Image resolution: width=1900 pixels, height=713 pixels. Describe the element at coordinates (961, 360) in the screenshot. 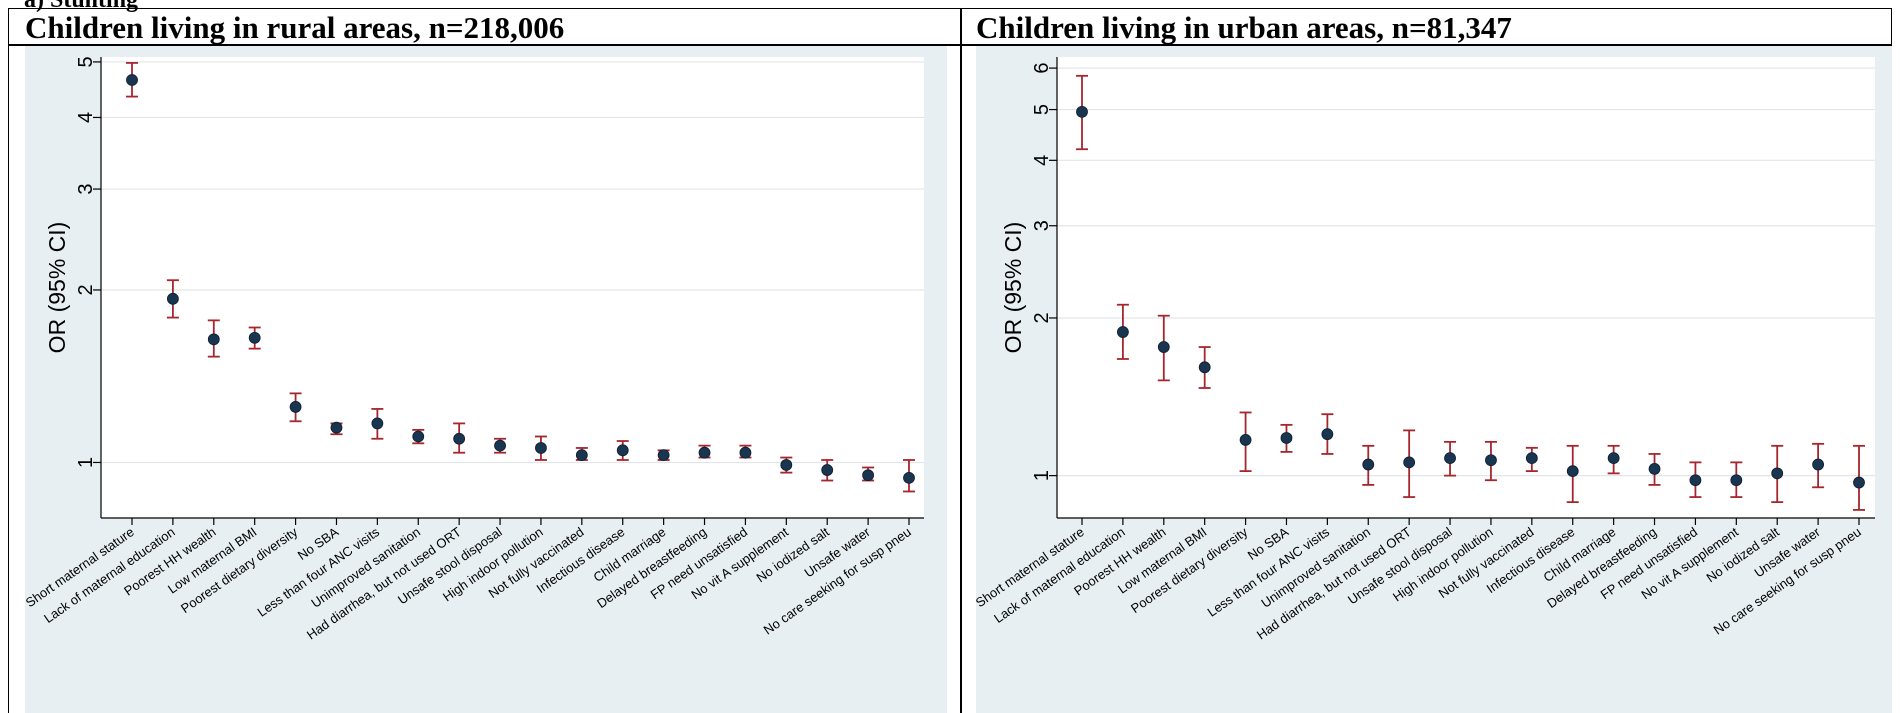

I see `panel-divider` at that location.